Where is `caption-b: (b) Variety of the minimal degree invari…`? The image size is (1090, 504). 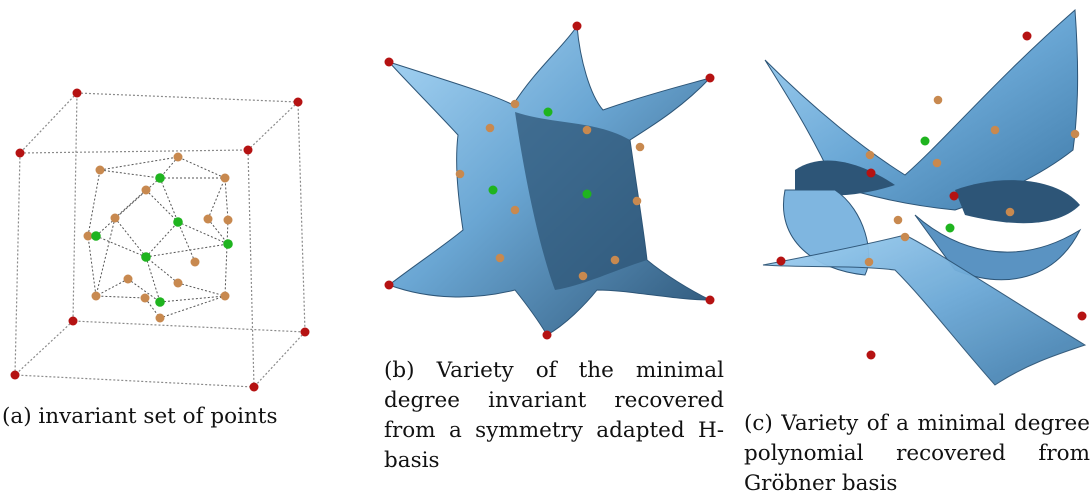 caption-b: (b) Variety of the minimal degree invari… is located at coordinates (554, 415).